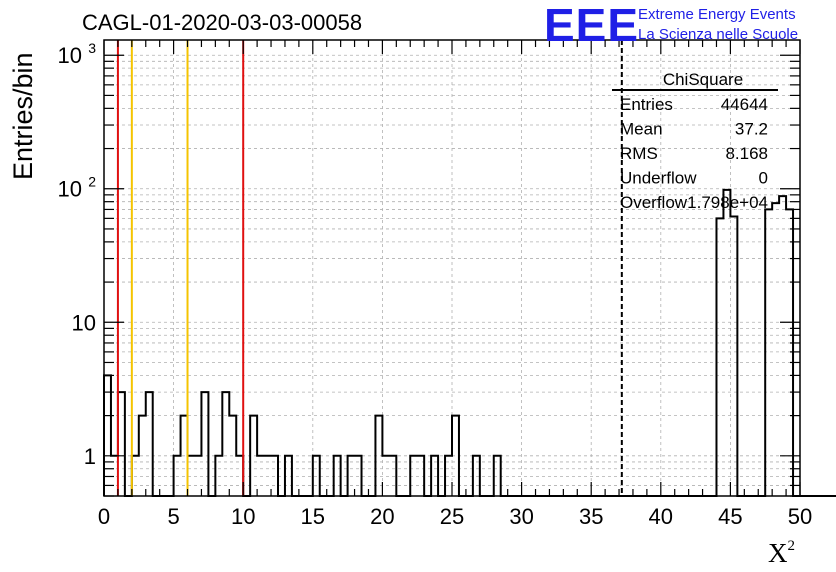 The width and height of the screenshot is (836, 572). I want to click on stats-row-value: 1.798e+04, so click(727, 202).